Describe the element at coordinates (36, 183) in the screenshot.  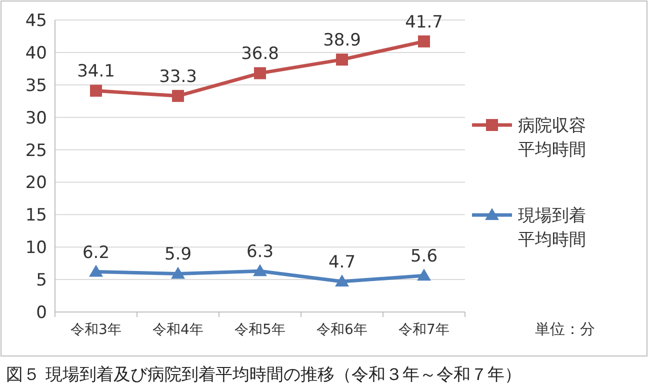
I see `y-tick-label: 20` at that location.